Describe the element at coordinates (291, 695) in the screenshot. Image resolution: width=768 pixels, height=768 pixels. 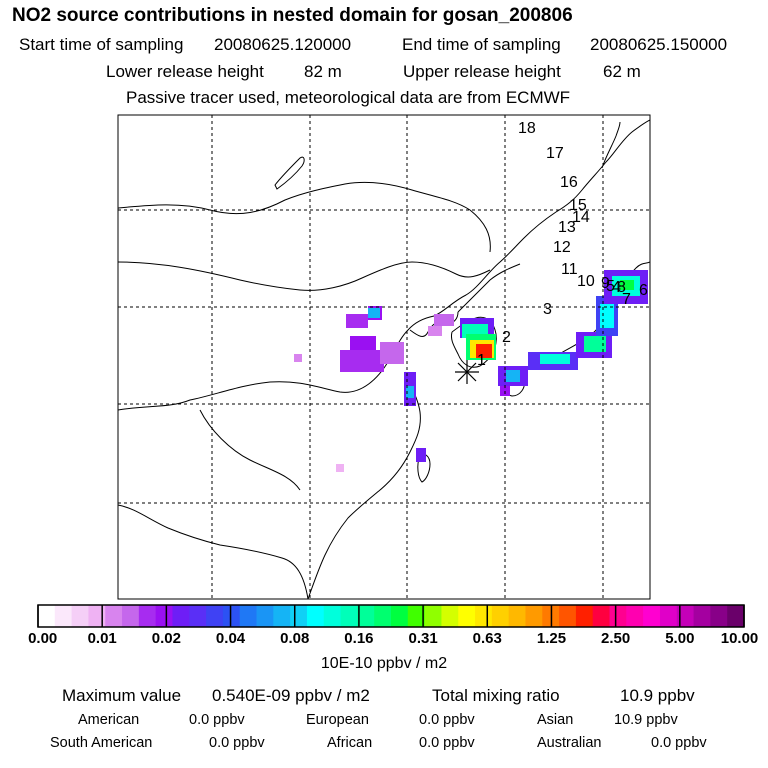
I see `max-value: 0.540E-09 ppbv / m2` at that location.